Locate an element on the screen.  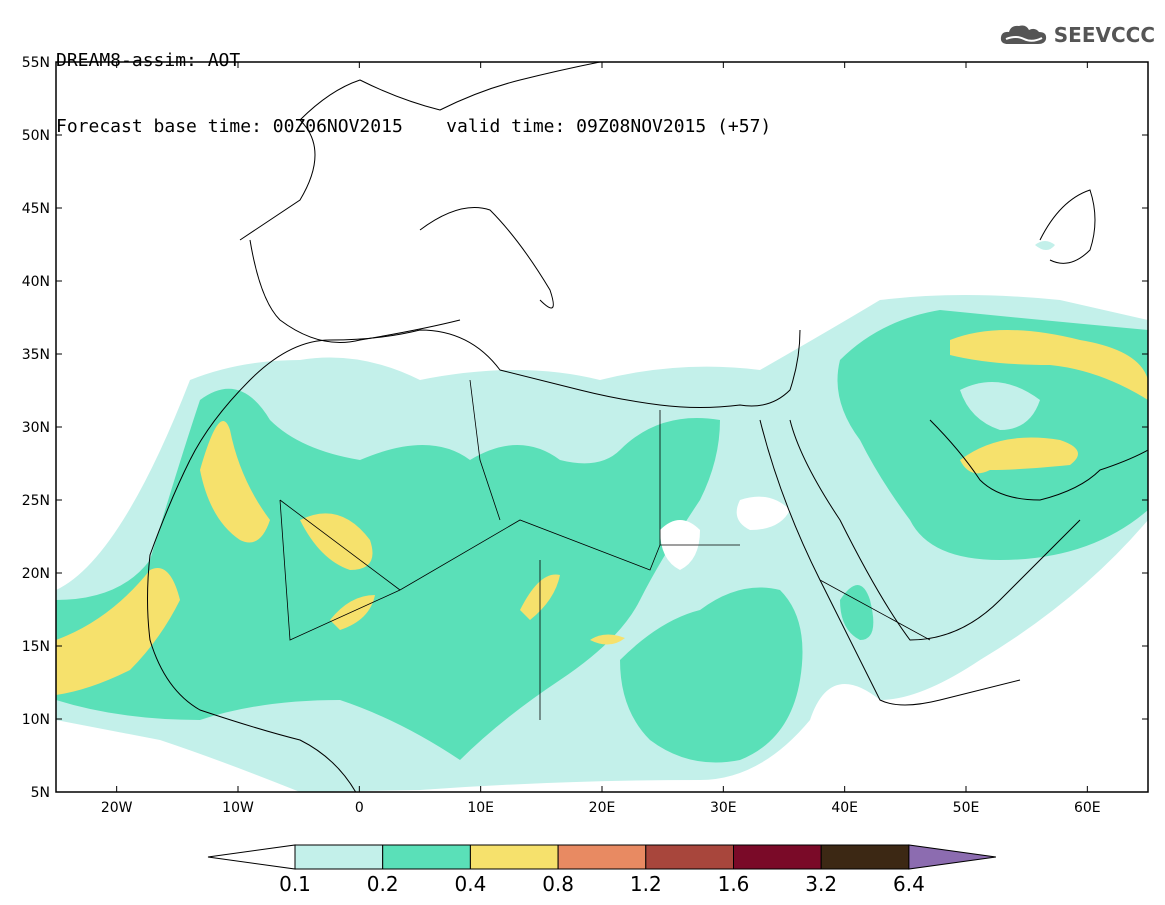
aot-clear-arabia is located at coordinates (763, 513).